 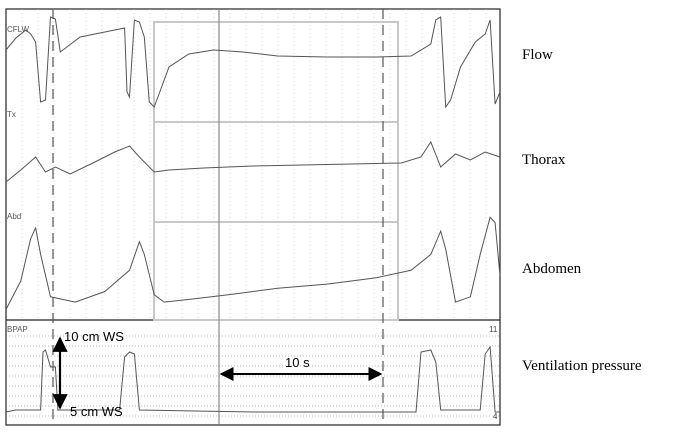 What do you see at coordinates (252, 379) in the screenshot?
I see `trace-ventilation-pressure` at bounding box center [252, 379].